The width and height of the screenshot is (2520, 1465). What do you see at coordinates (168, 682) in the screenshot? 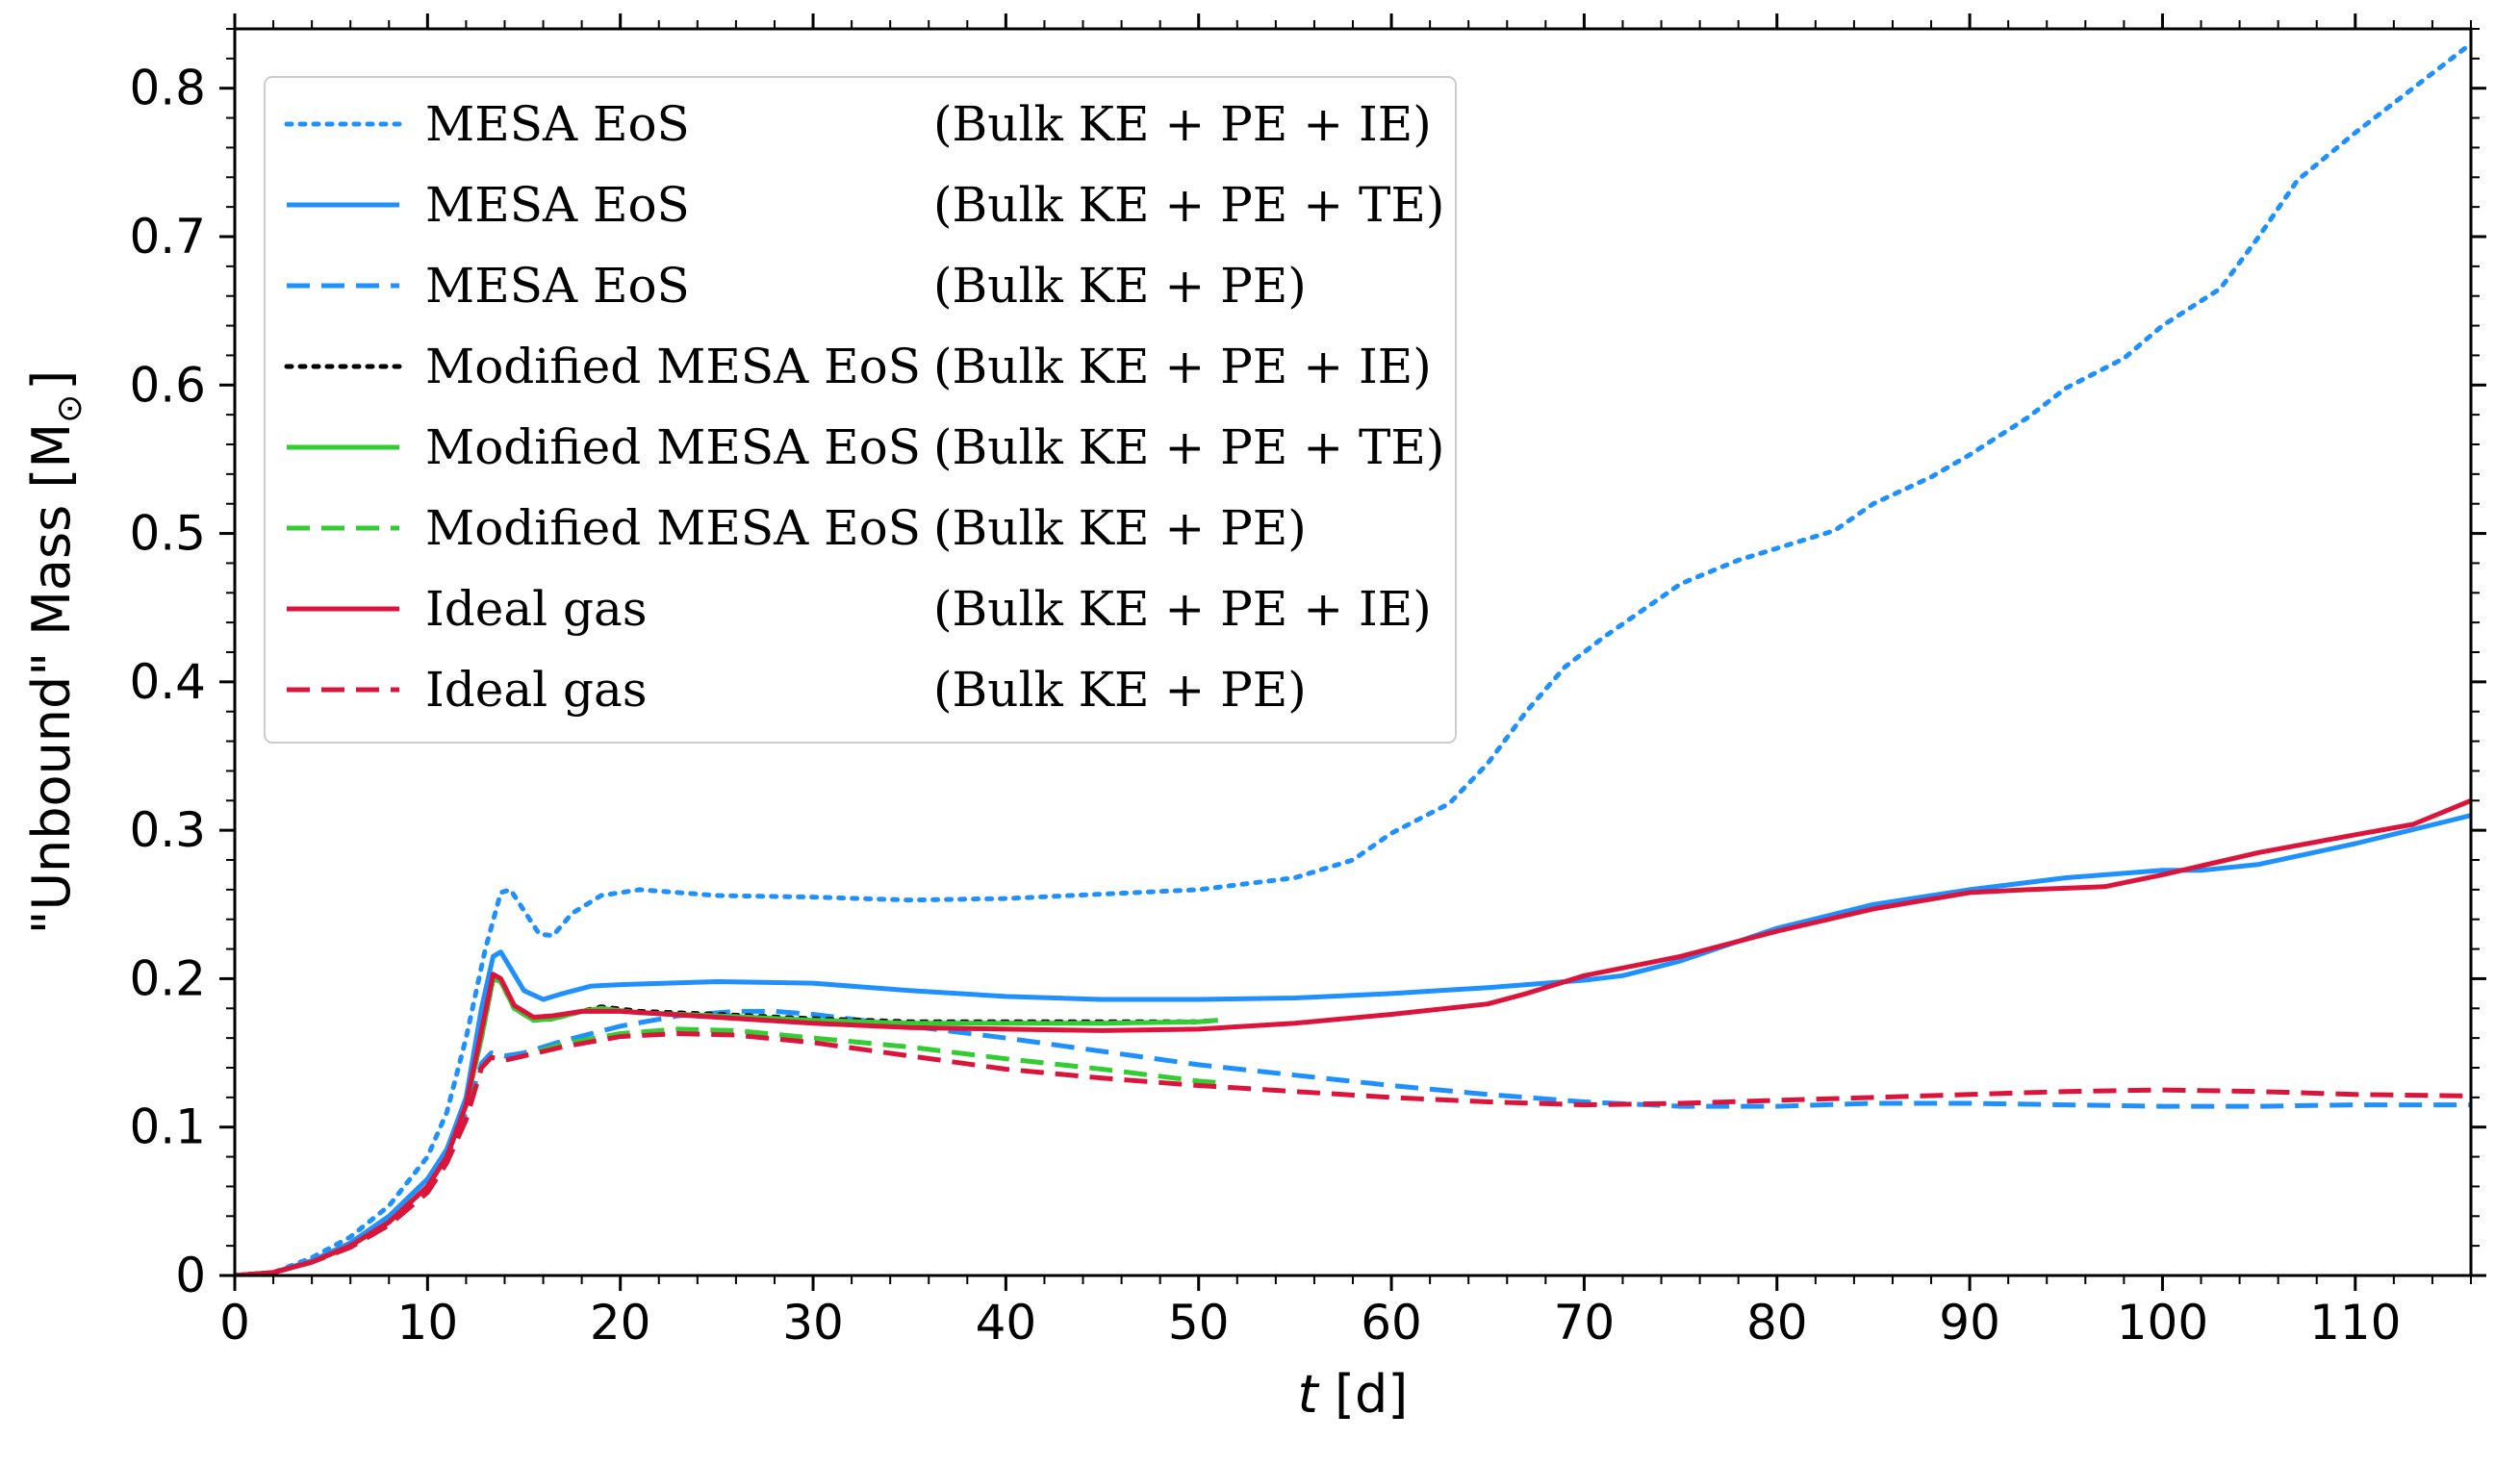
I see `y-tick-label: 0.4` at bounding box center [168, 682].